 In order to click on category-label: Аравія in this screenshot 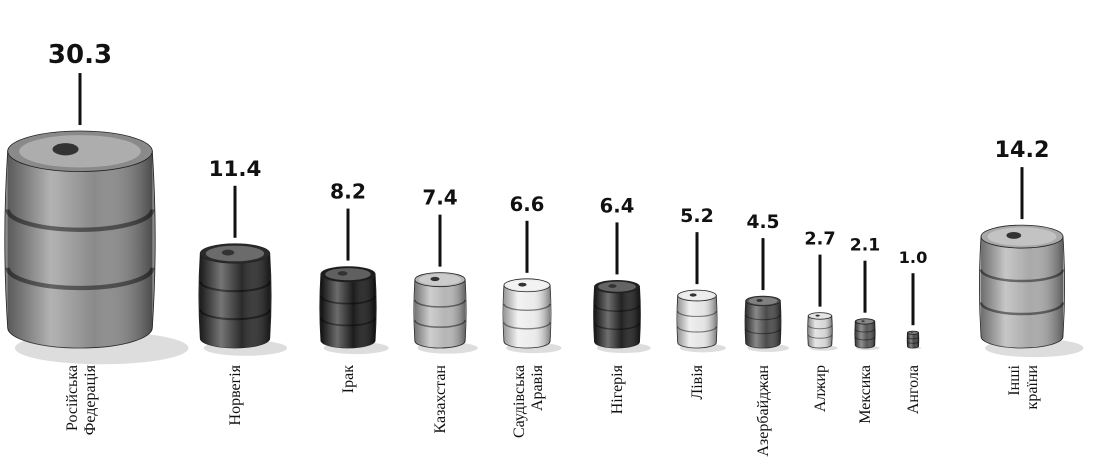, I will do `click(537, 387)`.